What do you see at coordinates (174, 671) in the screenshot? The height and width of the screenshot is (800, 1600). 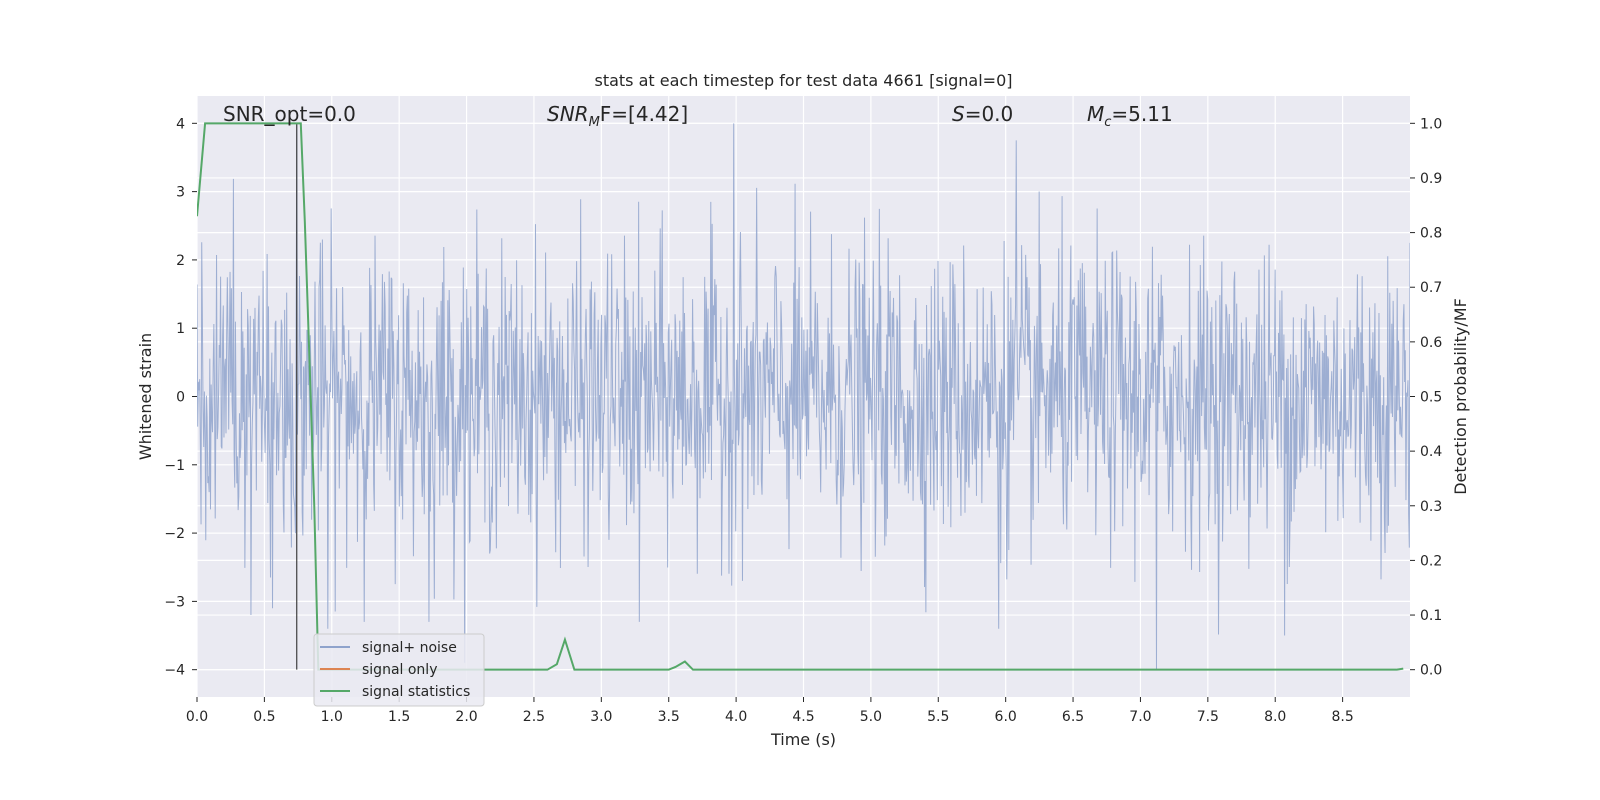 I see `y-left-tick-label: −4` at bounding box center [174, 671].